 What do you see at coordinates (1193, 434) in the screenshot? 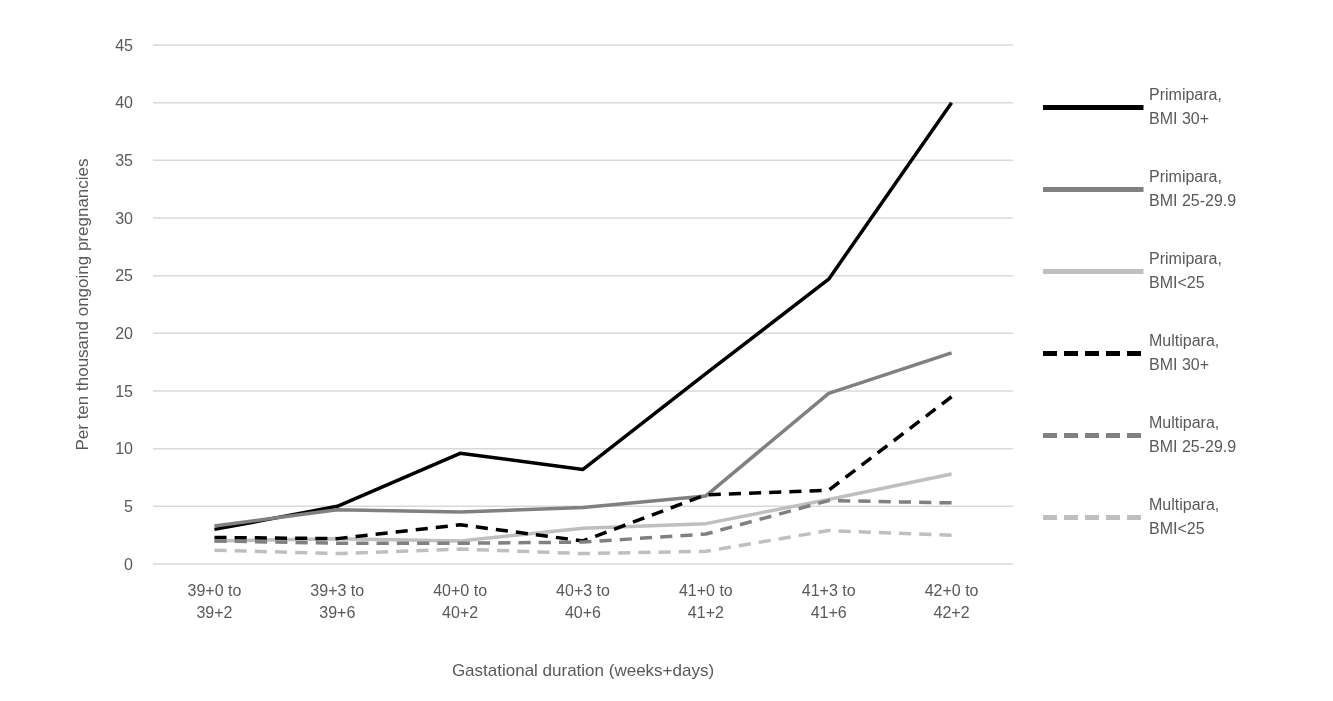
I see `legend-label: Multipara, BMI 25-29.9` at bounding box center [1193, 434].